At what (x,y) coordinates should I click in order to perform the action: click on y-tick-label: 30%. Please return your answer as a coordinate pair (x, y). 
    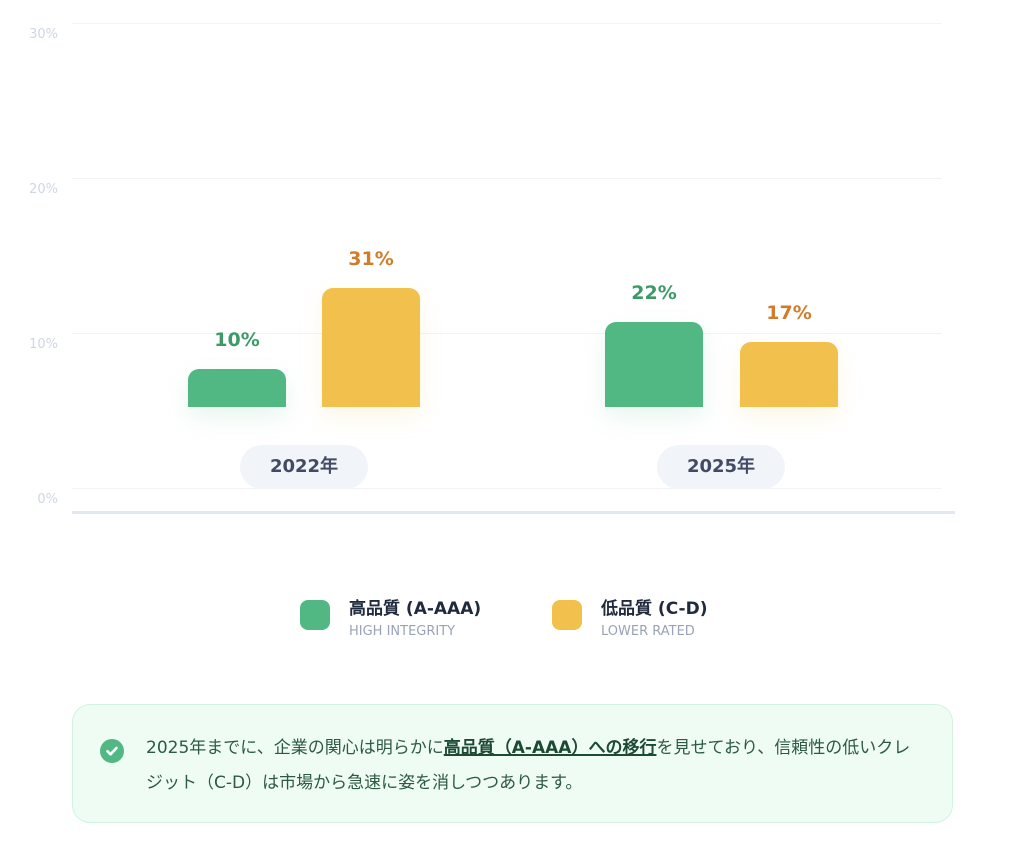
    Looking at the image, I should click on (43, 34).